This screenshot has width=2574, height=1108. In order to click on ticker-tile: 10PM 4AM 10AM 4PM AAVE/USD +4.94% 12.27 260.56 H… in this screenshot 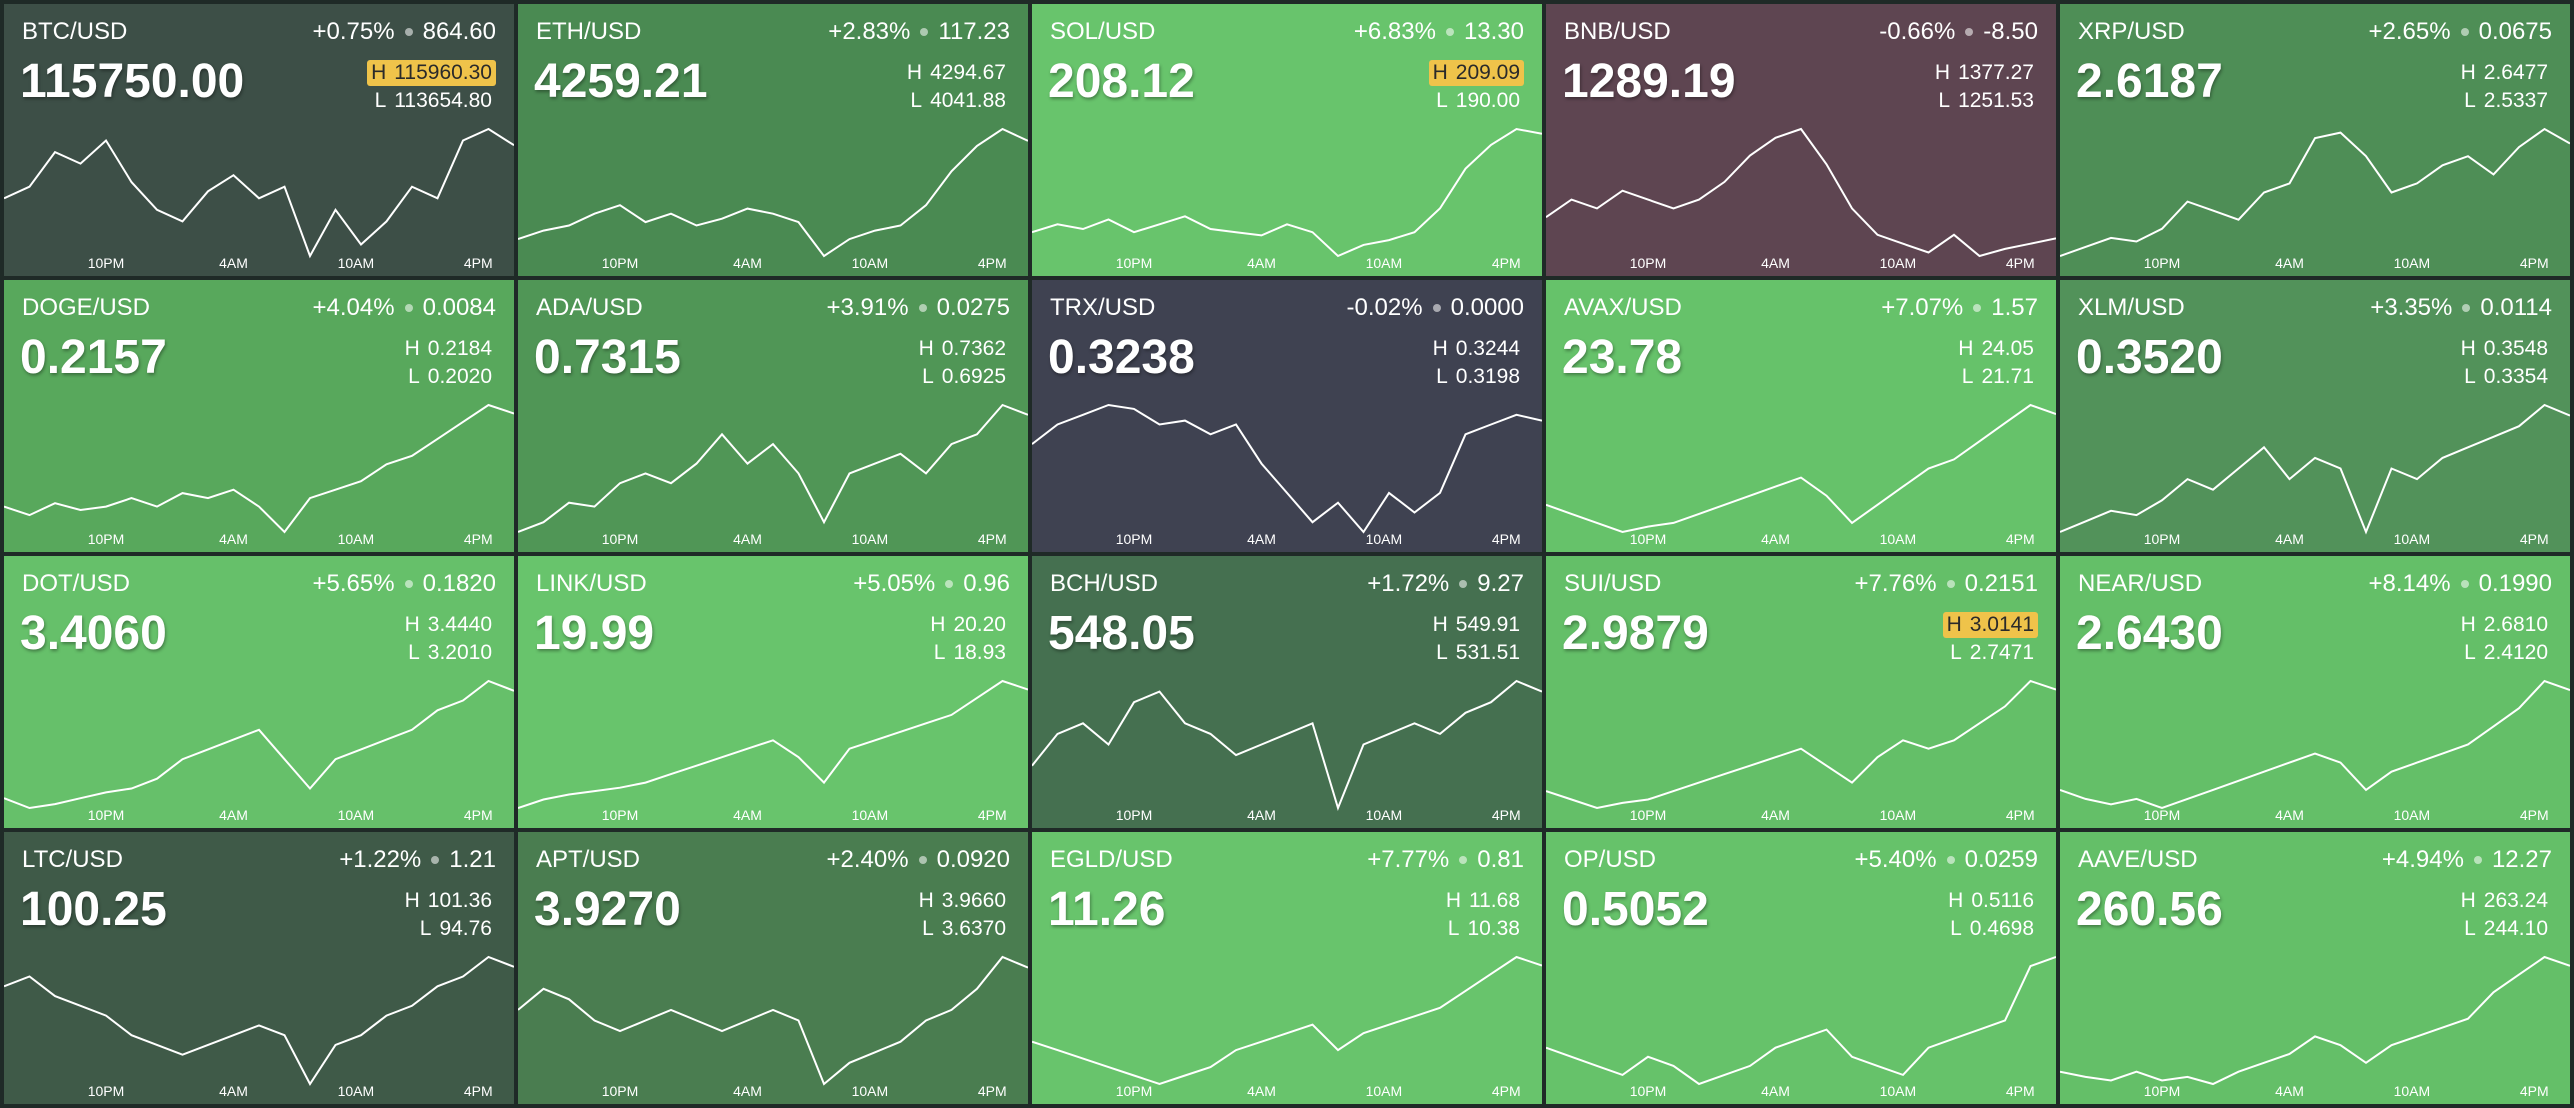, I will do `click(2315, 968)`.